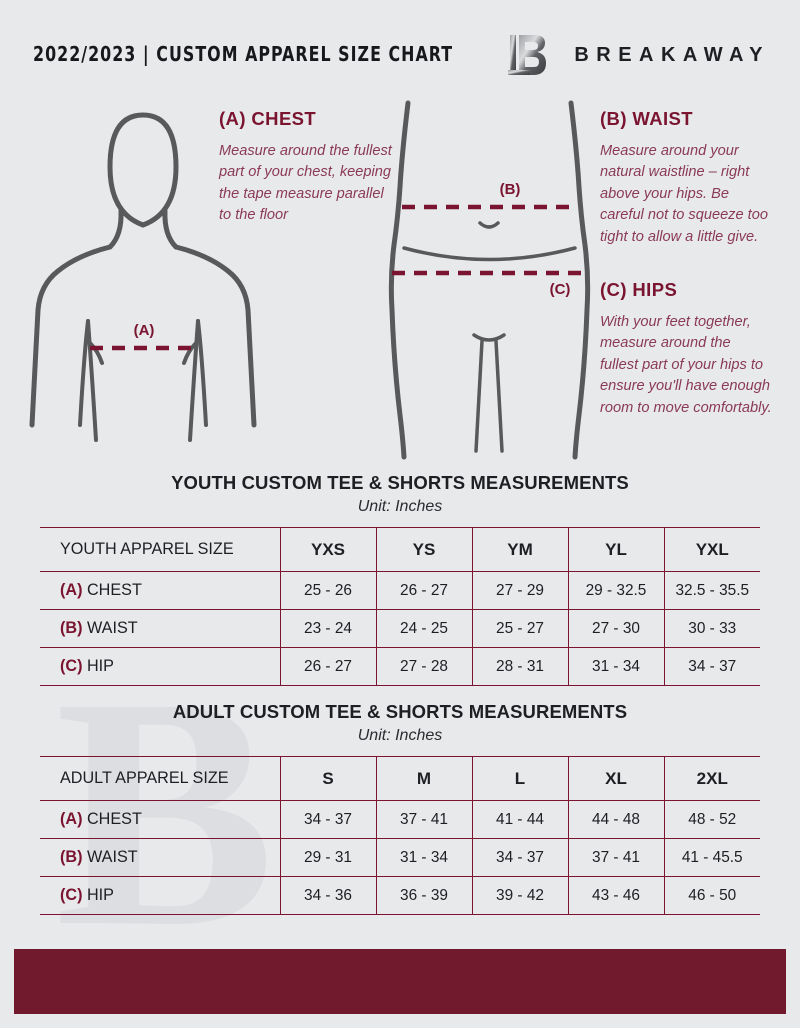  What do you see at coordinates (160, 549) in the screenshot?
I see `row-header-label: YOUTH APPAREL SIZE` at bounding box center [160, 549].